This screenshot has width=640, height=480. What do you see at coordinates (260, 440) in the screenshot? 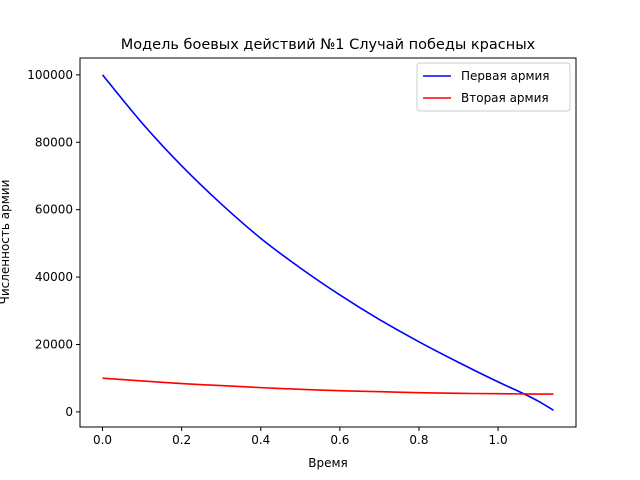
I see `x-tick-label: 0.4` at bounding box center [260, 440].